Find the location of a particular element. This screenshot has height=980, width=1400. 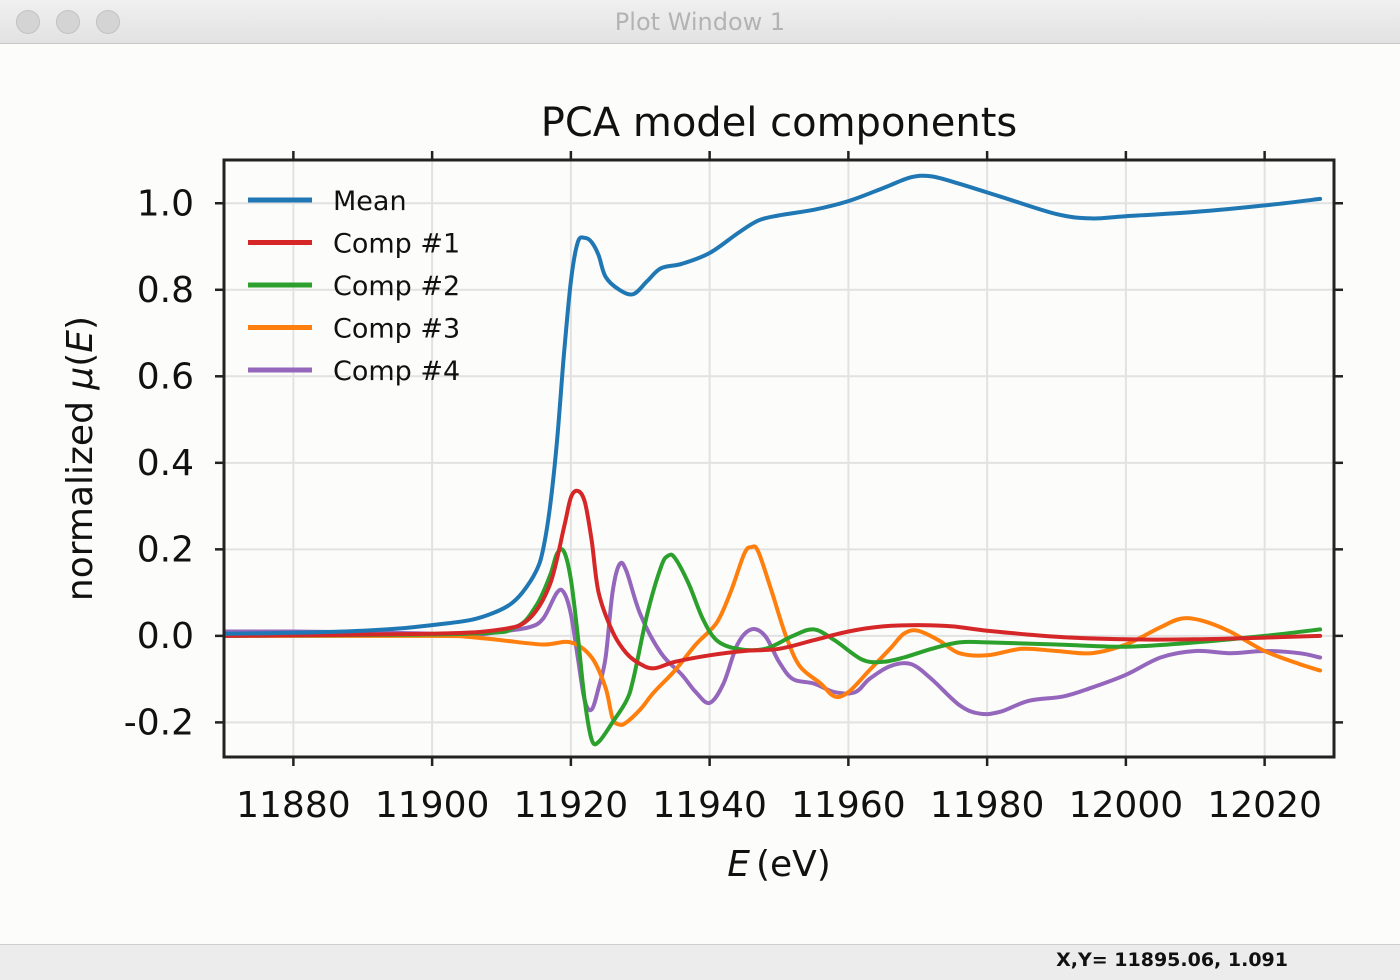

window-titlebar: Plot Window 1 is located at coordinates (700, 22).